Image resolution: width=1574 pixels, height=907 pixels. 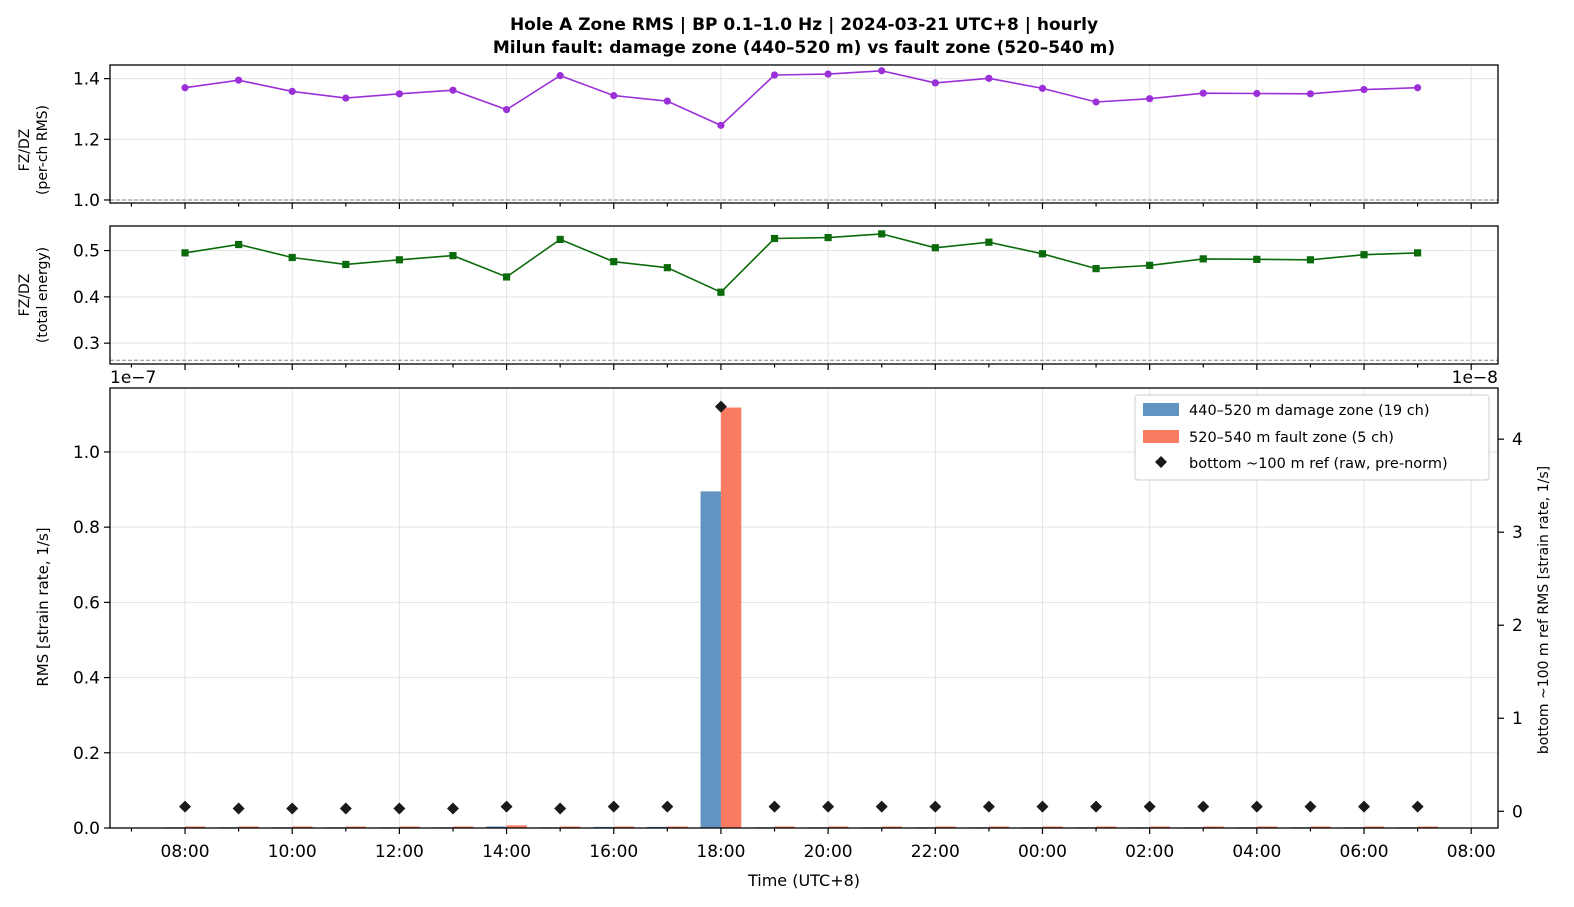 I want to click on panel1-ylabel-sub: (per-ch RMS), so click(x=43, y=150).